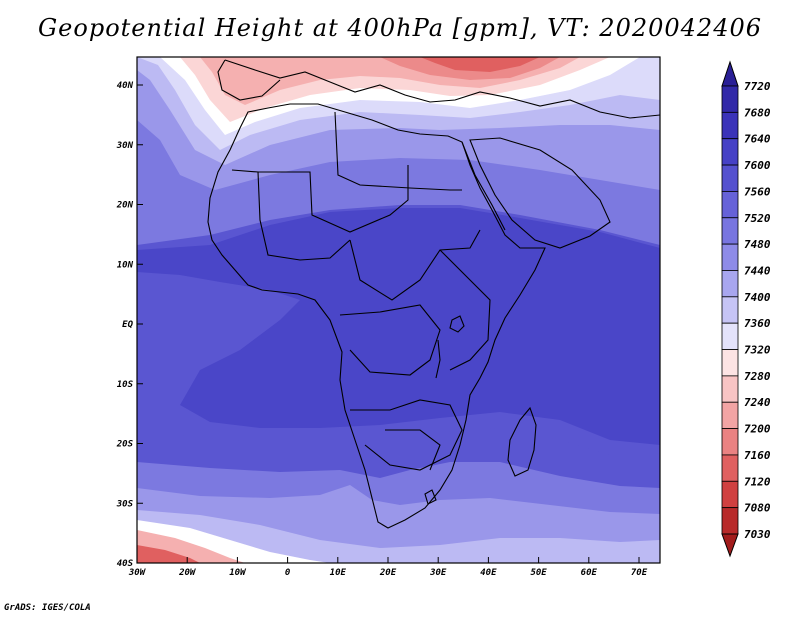 Image resolution: width=800 pixels, height=618 pixels. Describe the element at coordinates (390, 340) in the screenshot. I see `border-congo` at that location.